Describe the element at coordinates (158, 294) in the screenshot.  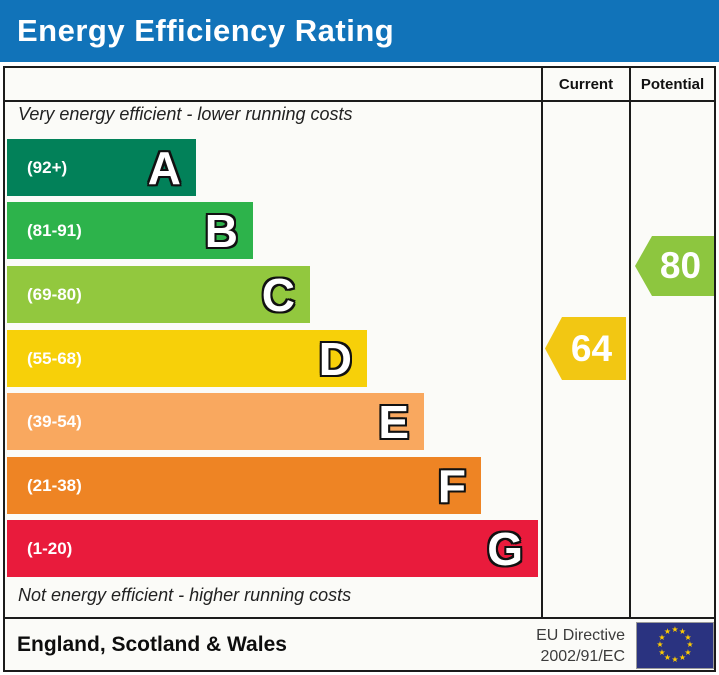
I see `band-c: (69-80) C` at that location.